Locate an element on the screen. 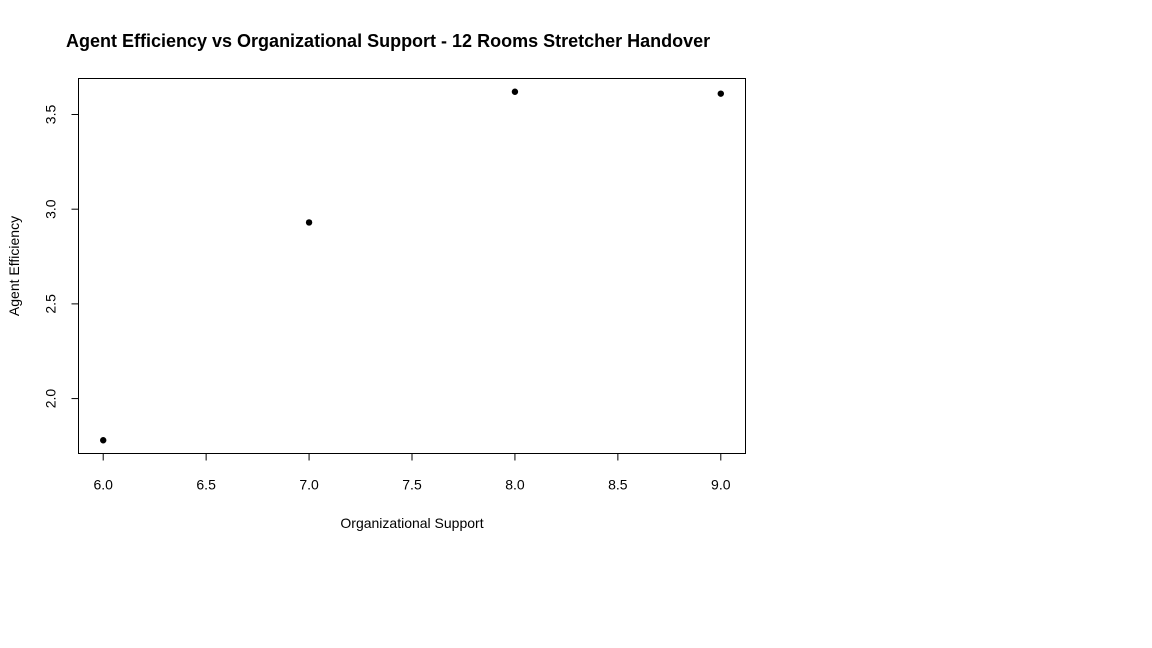 The width and height of the screenshot is (1152, 648). y-axis: 2.0 2.5 3.0 3.5 is located at coordinates (61, 257).